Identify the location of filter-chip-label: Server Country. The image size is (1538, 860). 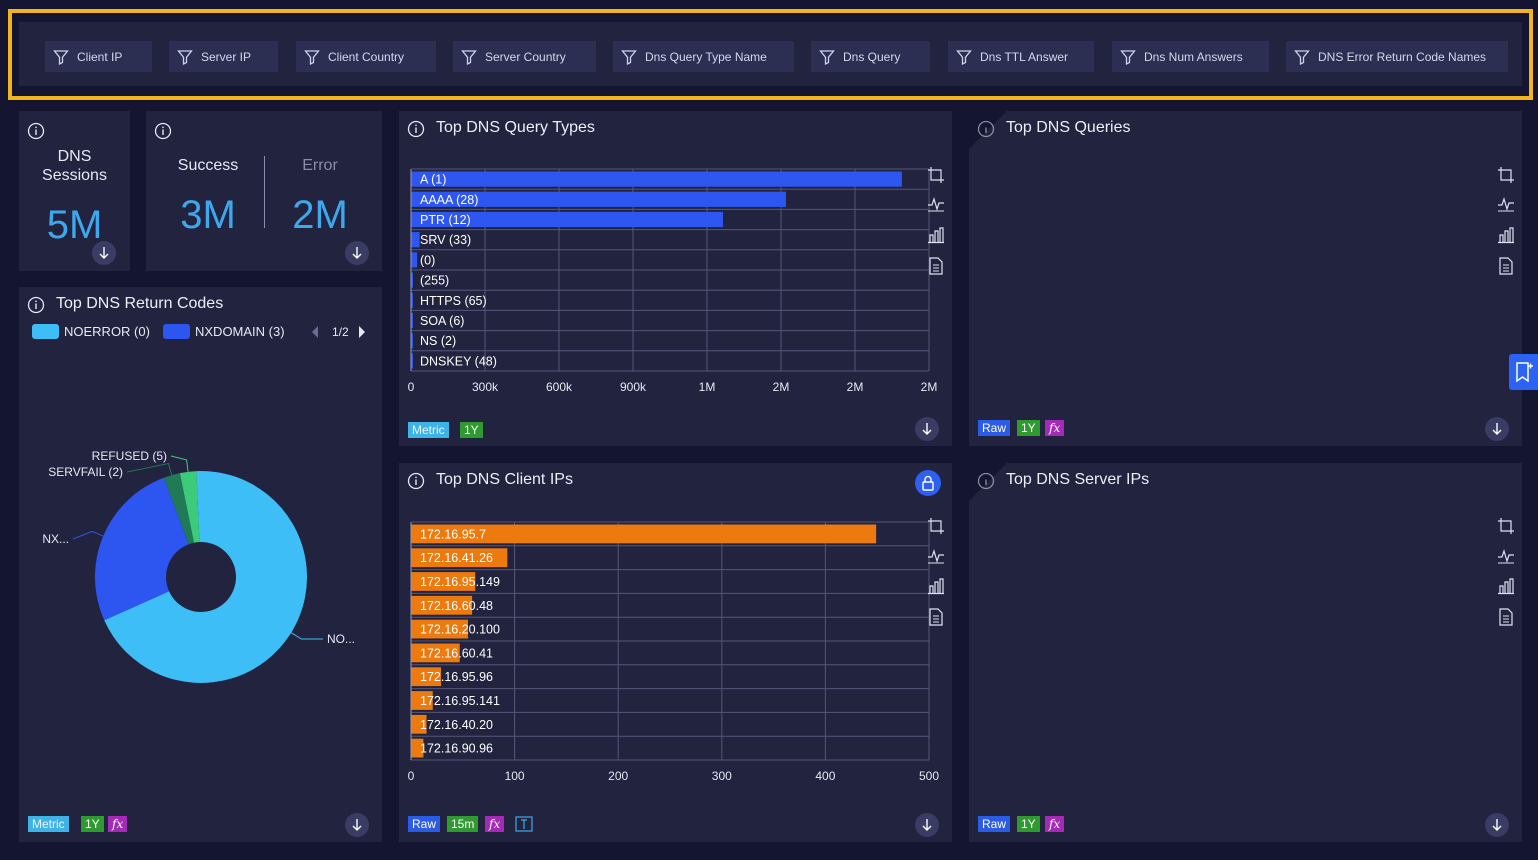
(525, 56).